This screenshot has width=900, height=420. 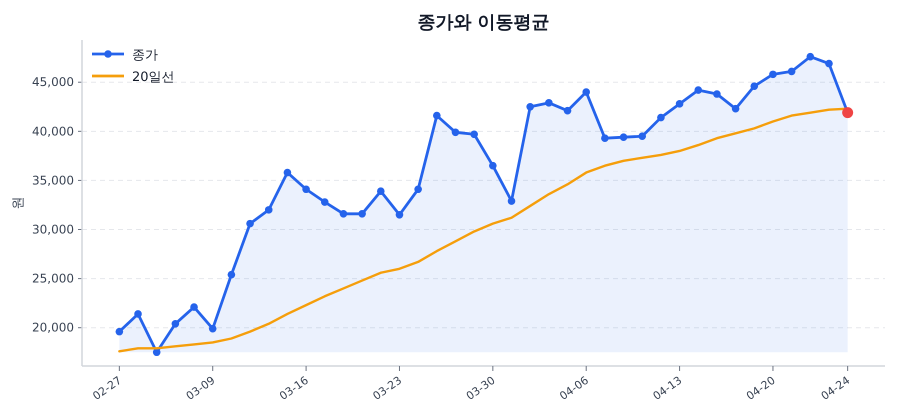 I want to click on y-tick-label: 20,000, so click(x=53, y=327).